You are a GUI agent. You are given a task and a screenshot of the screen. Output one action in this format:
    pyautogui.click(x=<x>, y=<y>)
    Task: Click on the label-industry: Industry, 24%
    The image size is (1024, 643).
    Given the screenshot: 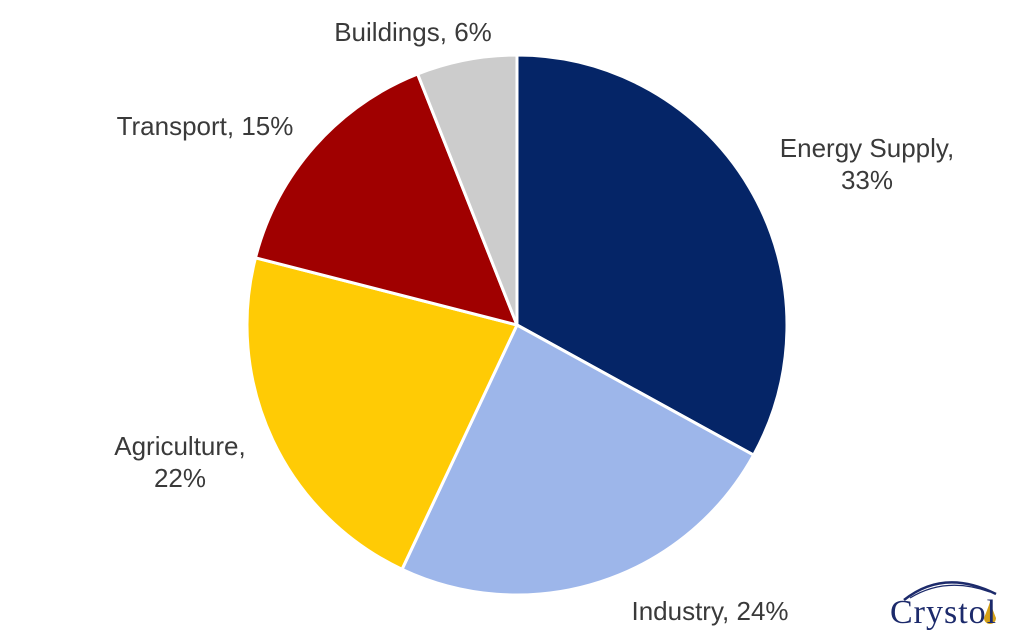 What is the action you would take?
    pyautogui.click(x=710, y=611)
    